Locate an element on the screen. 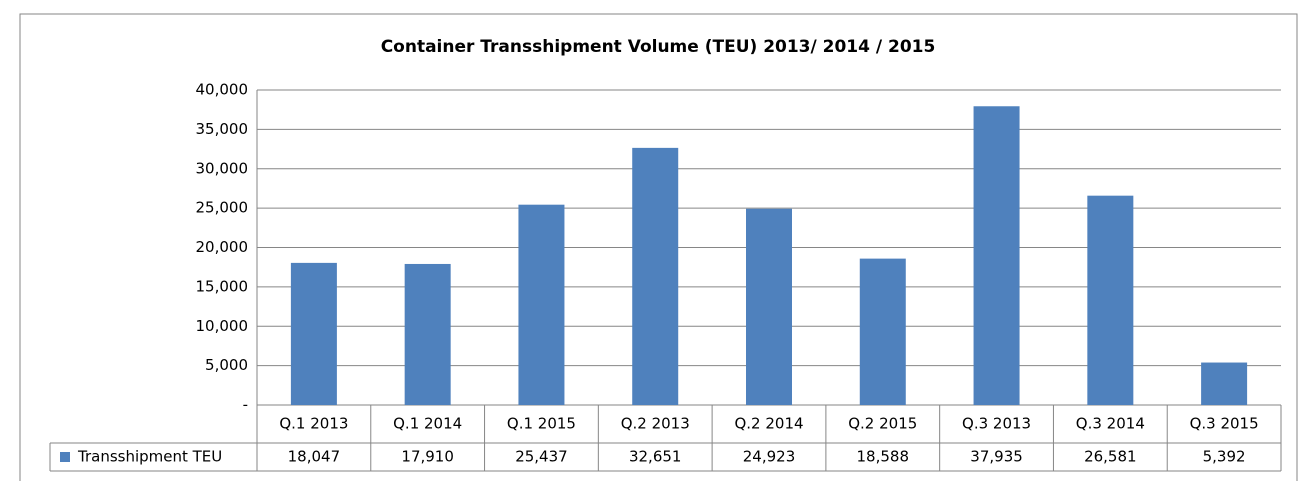 Image resolution: width=1316 pixels, height=481 pixels. x-tick-label: Q.3 2015 is located at coordinates (1224, 424).